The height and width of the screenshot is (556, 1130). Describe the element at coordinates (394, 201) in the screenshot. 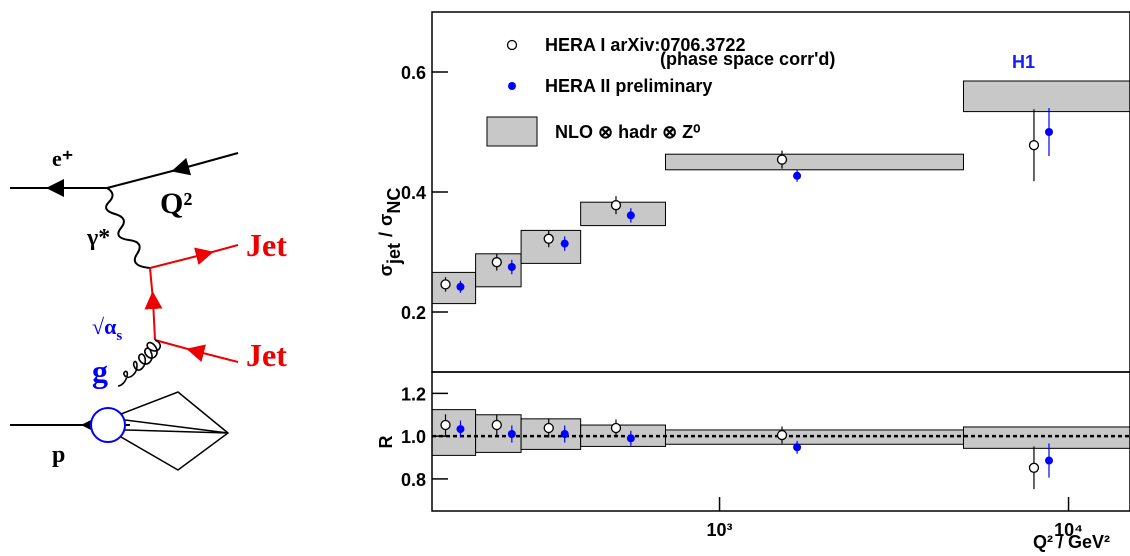

I see `y-label-sub: NC` at that location.